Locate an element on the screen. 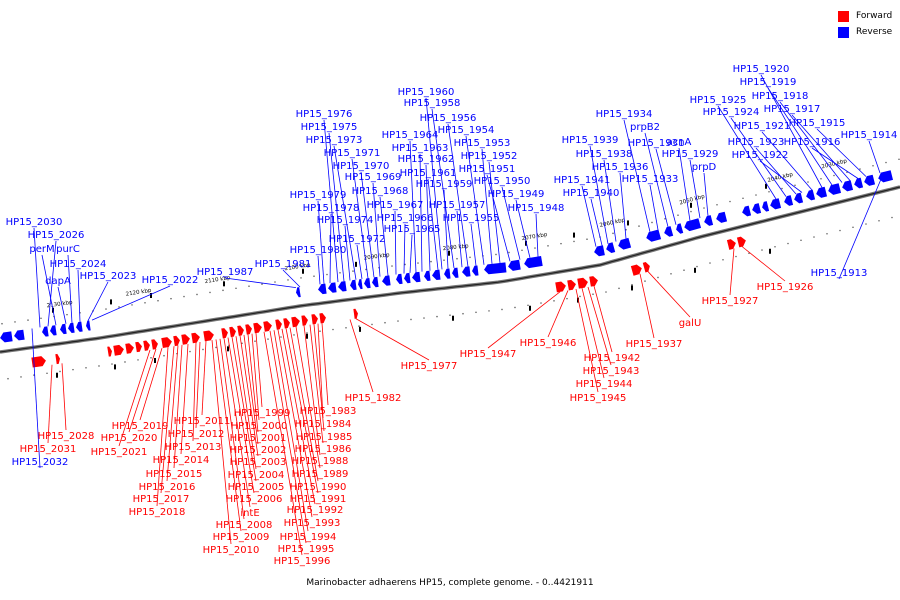  gene-label: HP15_2009 is located at coordinates (241, 537).